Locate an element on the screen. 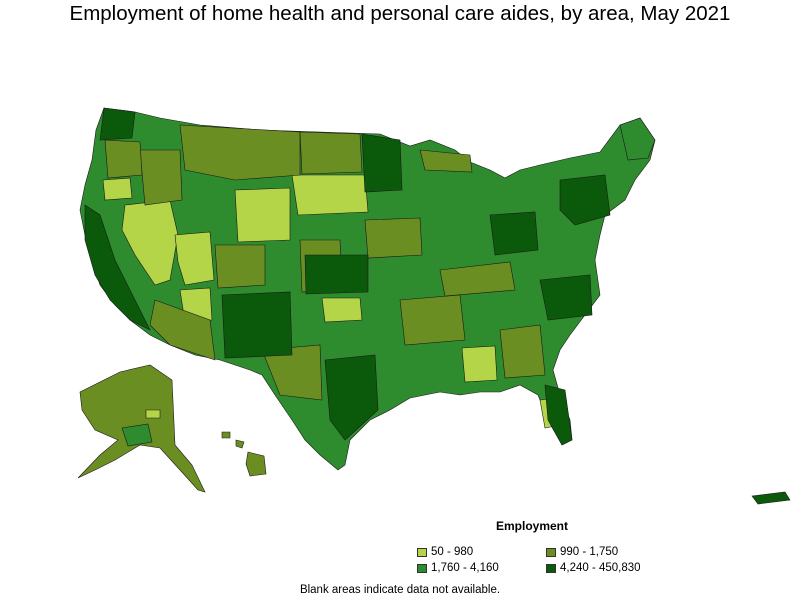  legend-item-4240-450830: 4,240 - 450,830 is located at coordinates (593, 568).